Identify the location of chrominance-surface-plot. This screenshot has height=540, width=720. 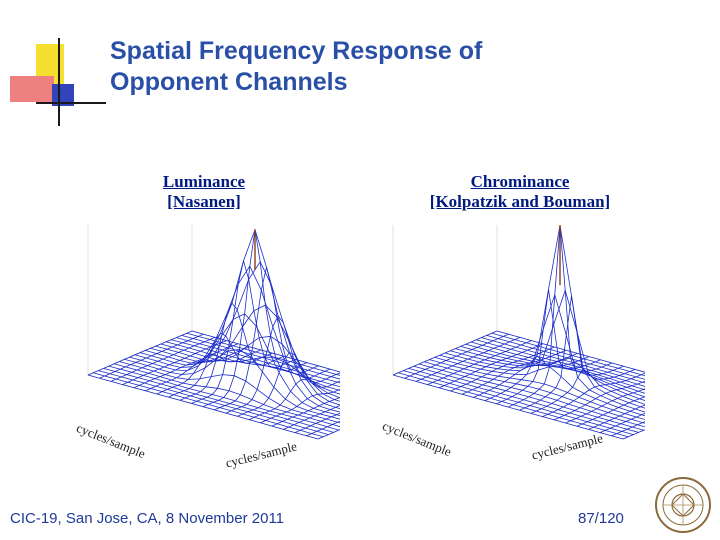
(518, 332).